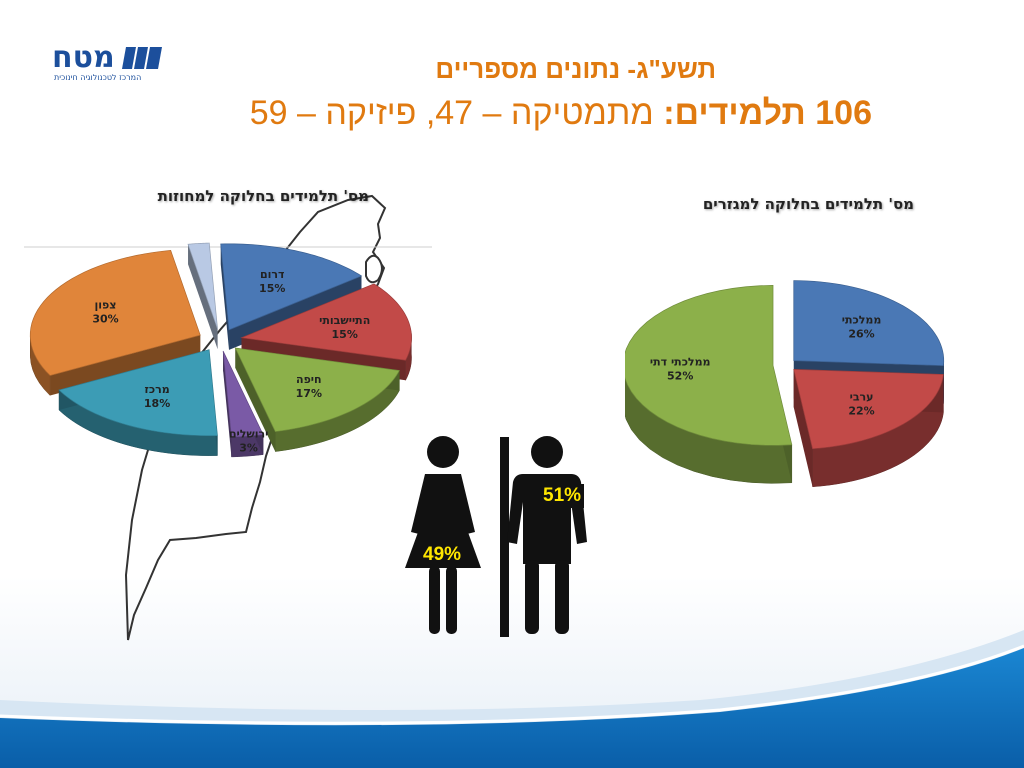 This screenshot has height=768, width=1024. I want to click on districts-label-6: צפון, so click(106, 305).